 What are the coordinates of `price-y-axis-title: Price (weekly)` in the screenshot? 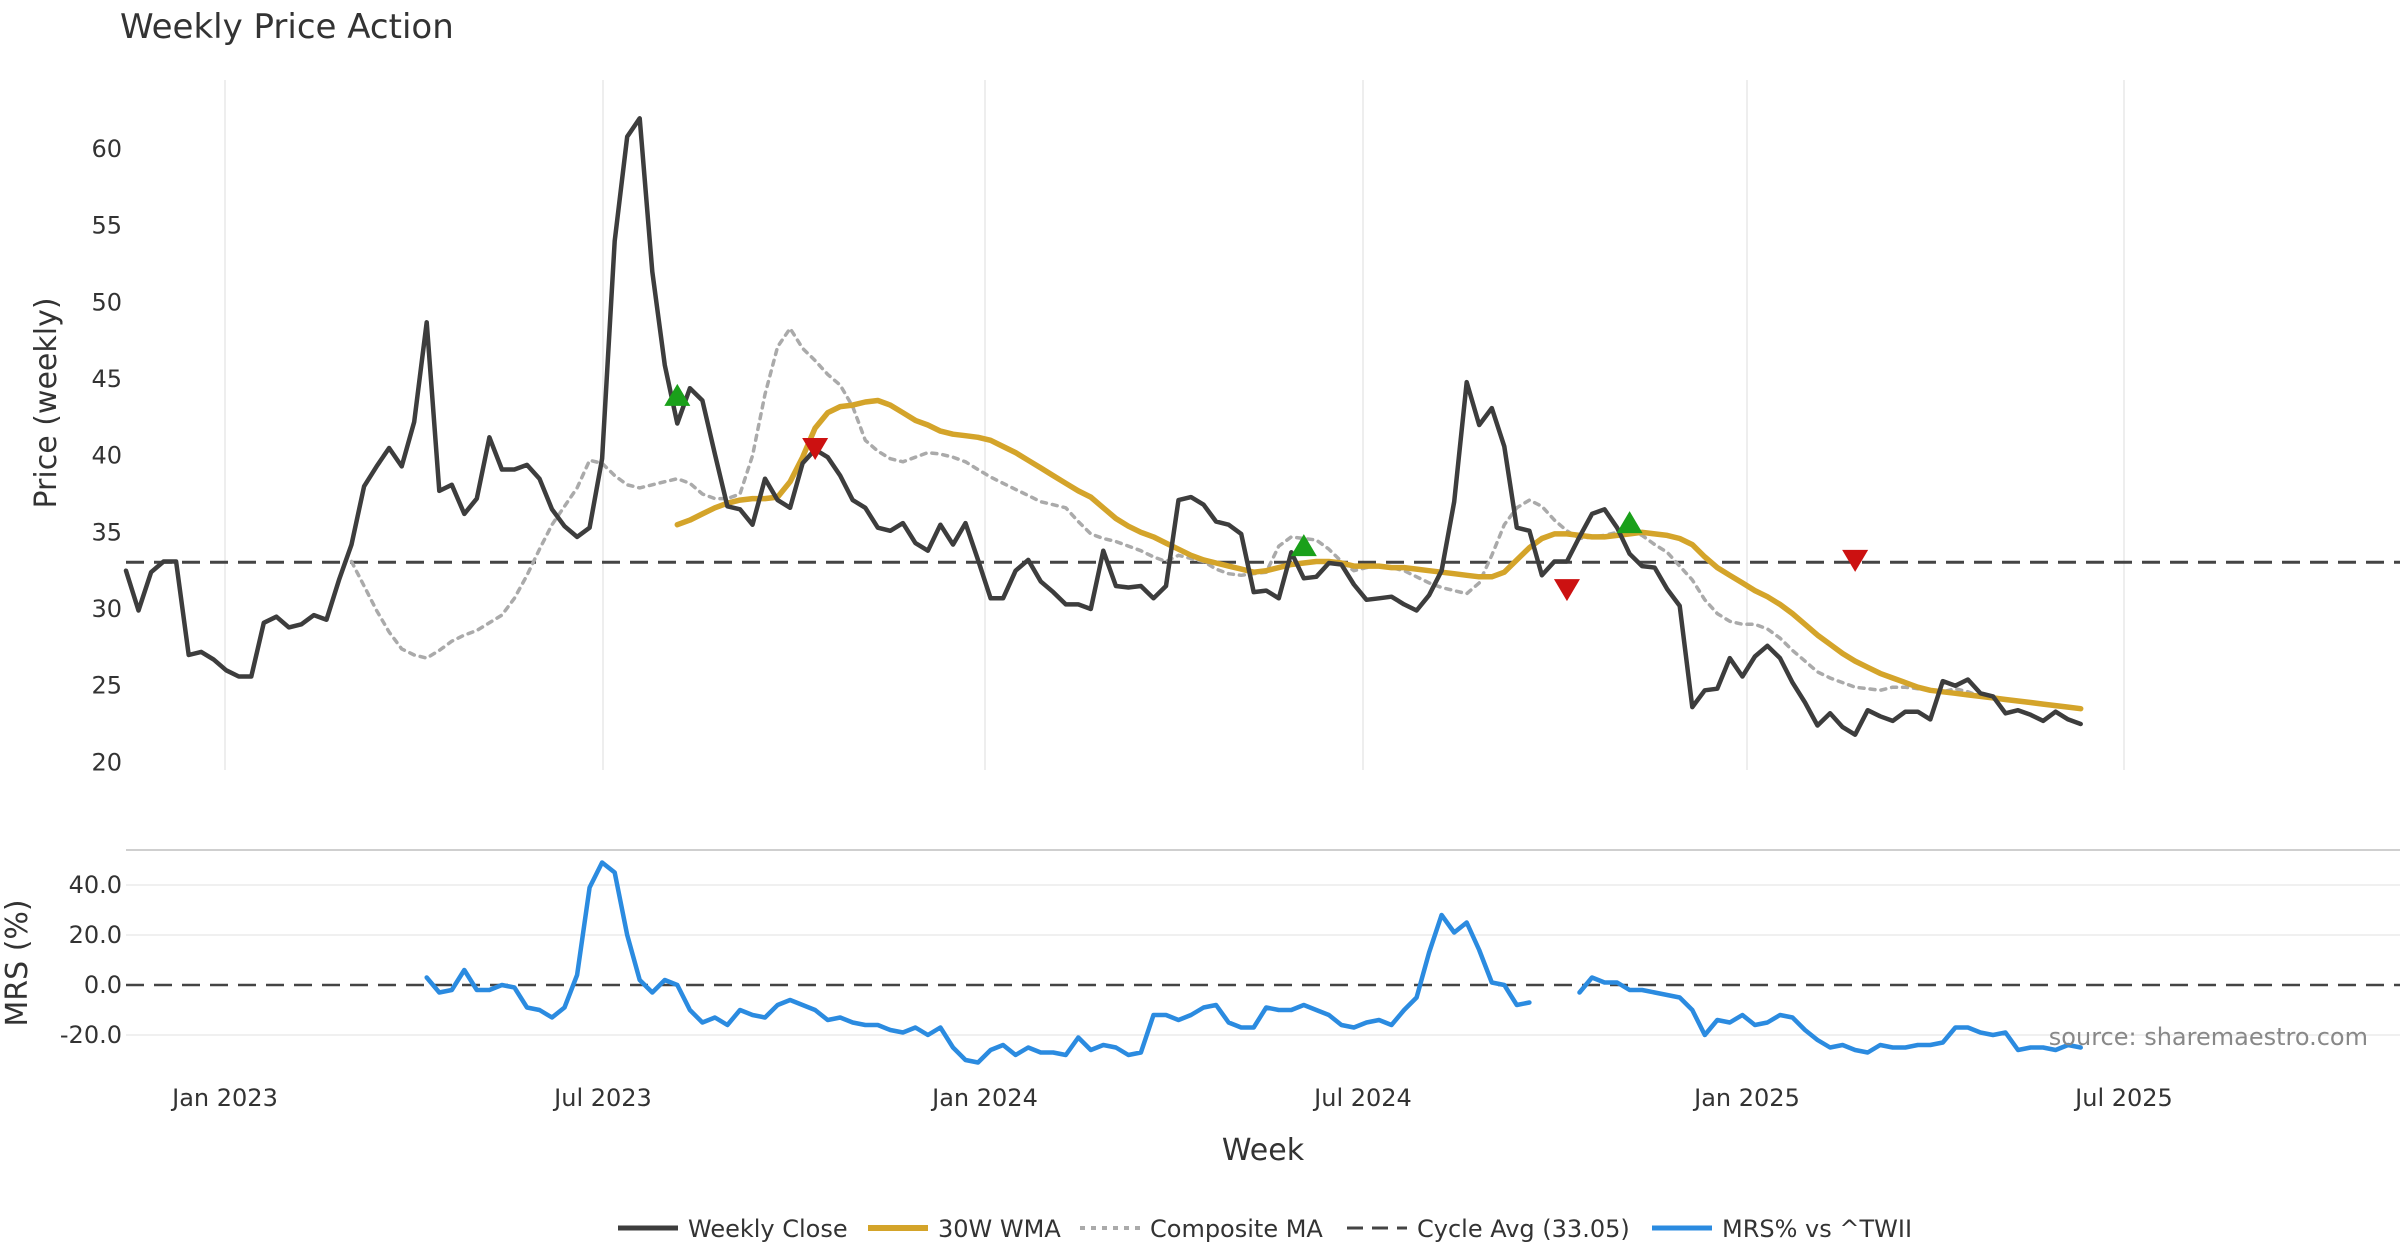 It's located at (46, 402).